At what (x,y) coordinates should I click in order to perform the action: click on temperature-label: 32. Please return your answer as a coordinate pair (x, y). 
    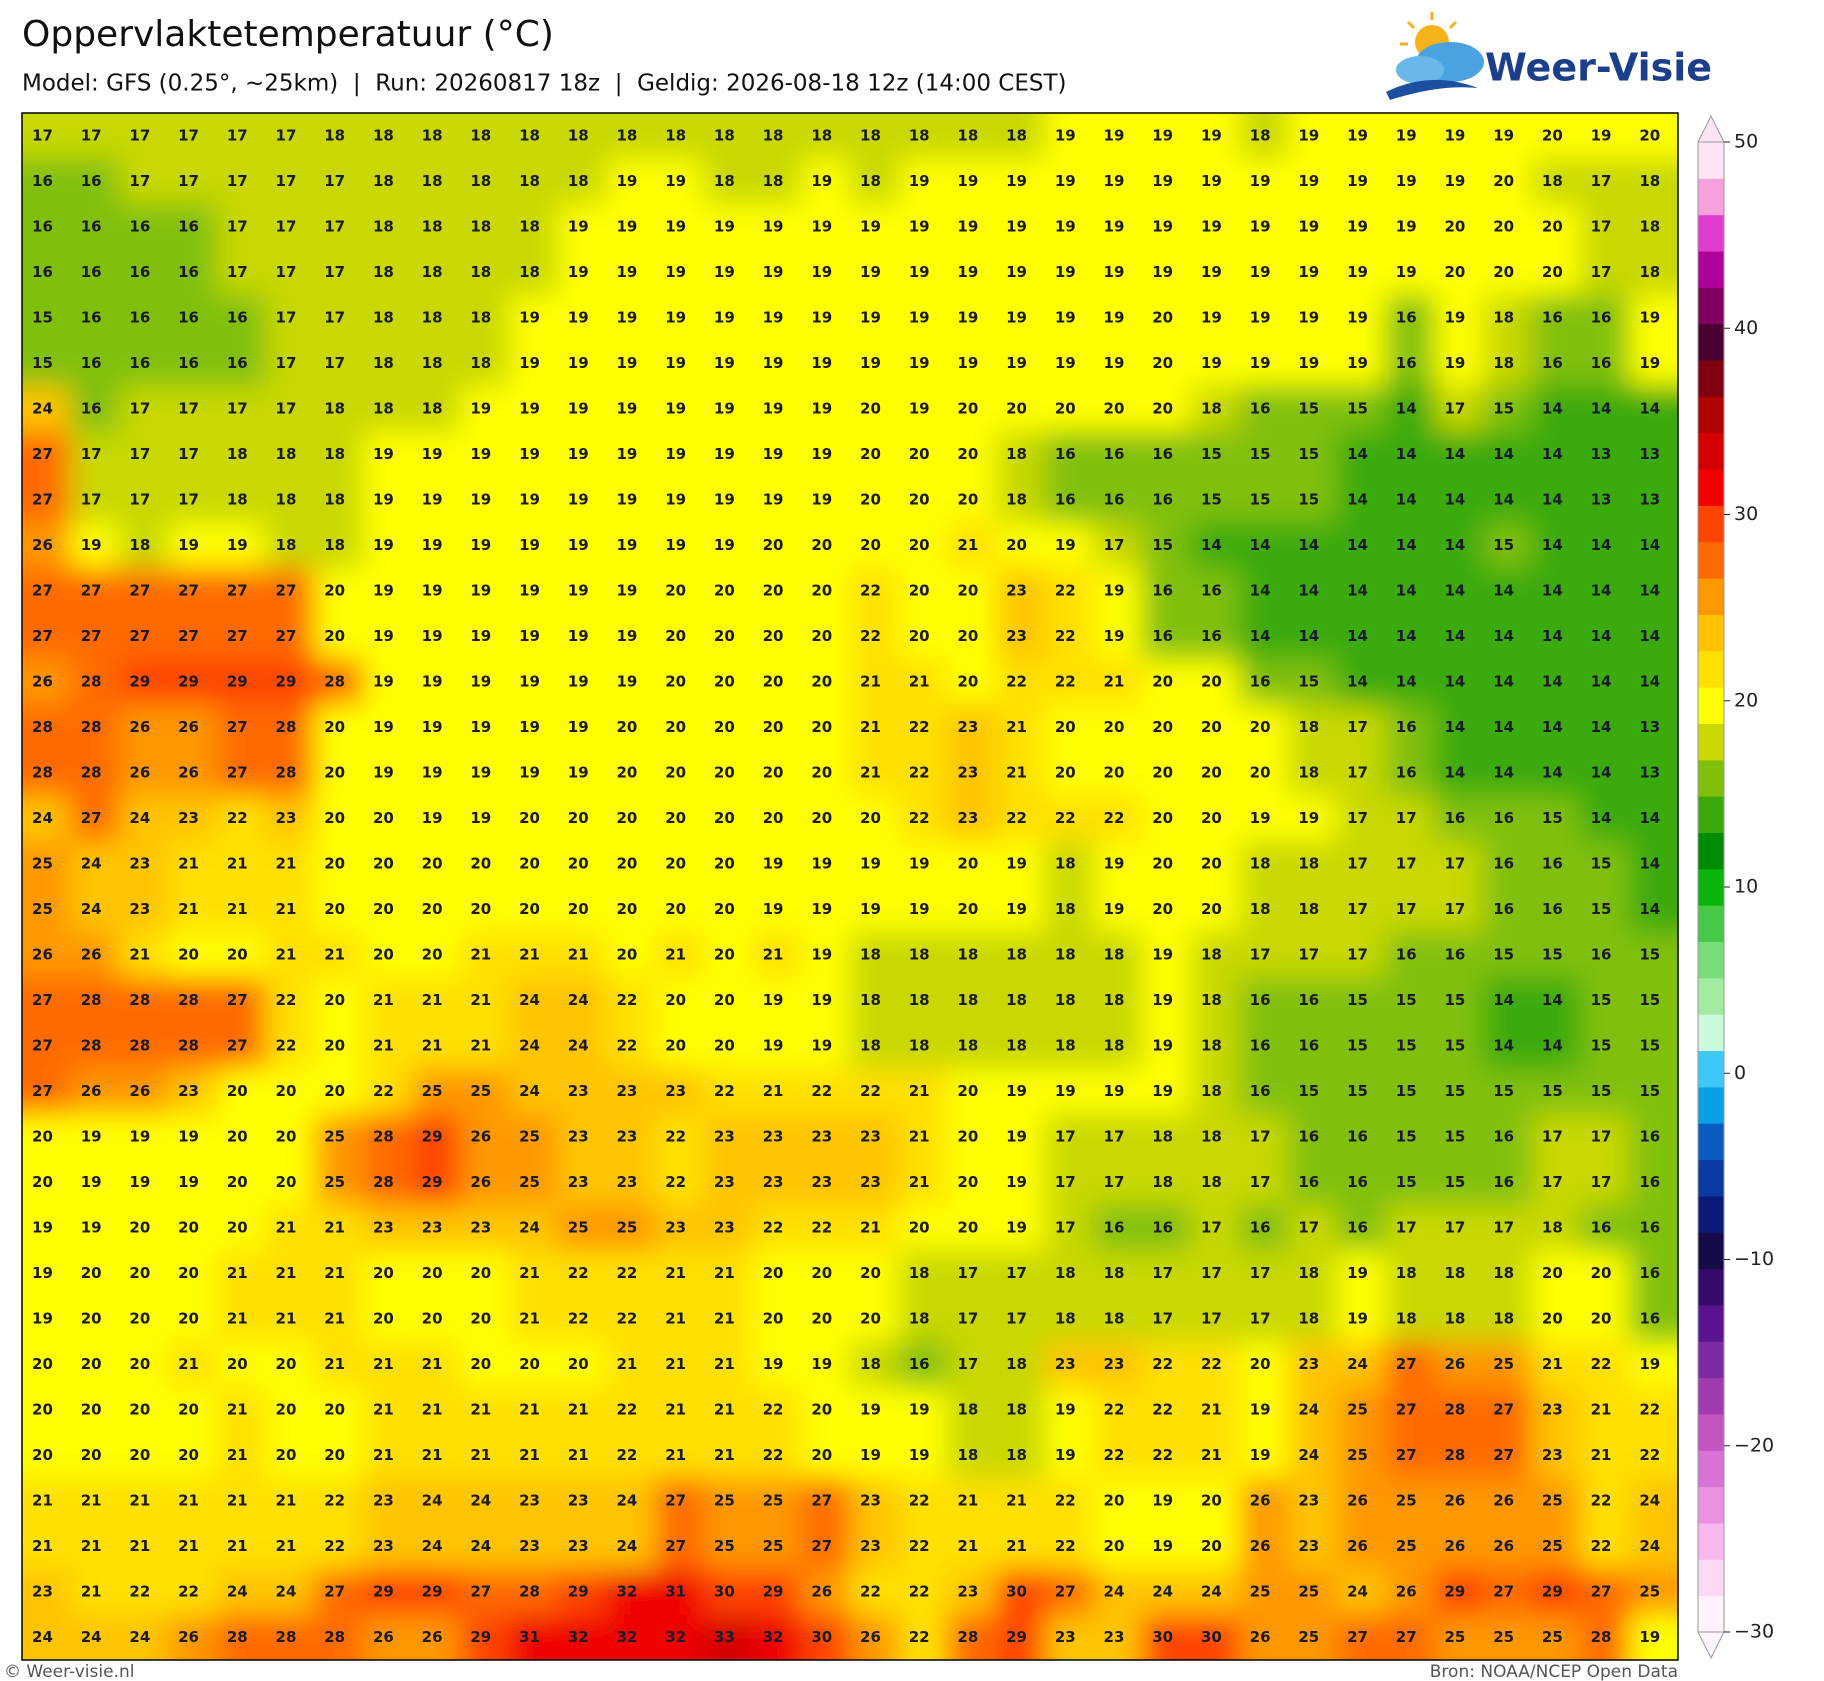
    Looking at the image, I should click on (578, 1637).